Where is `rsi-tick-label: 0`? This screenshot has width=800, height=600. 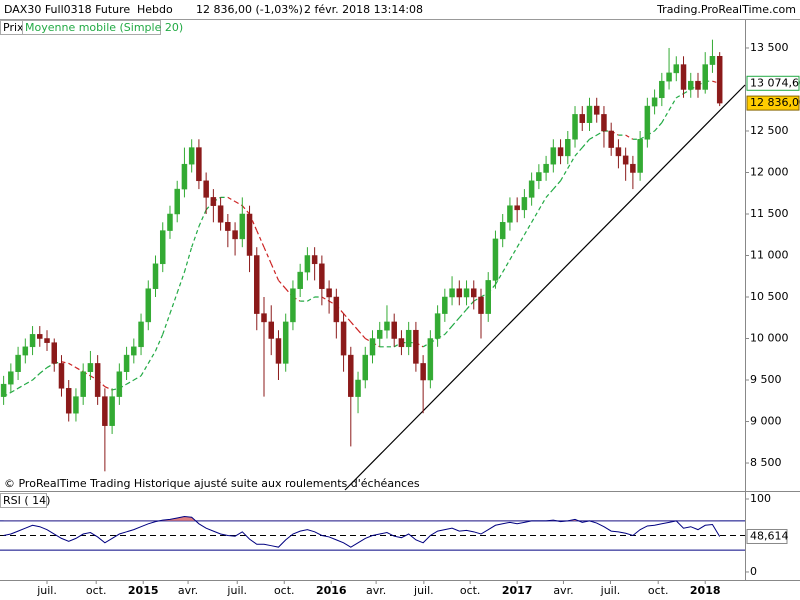 rsi-tick-label: 0 is located at coordinates (753, 571).